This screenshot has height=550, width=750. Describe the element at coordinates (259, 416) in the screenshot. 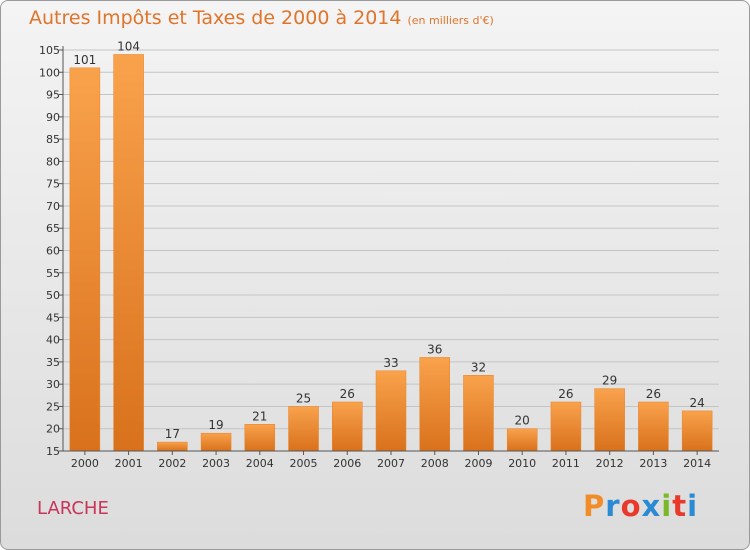

I see `data-label: 21` at that location.